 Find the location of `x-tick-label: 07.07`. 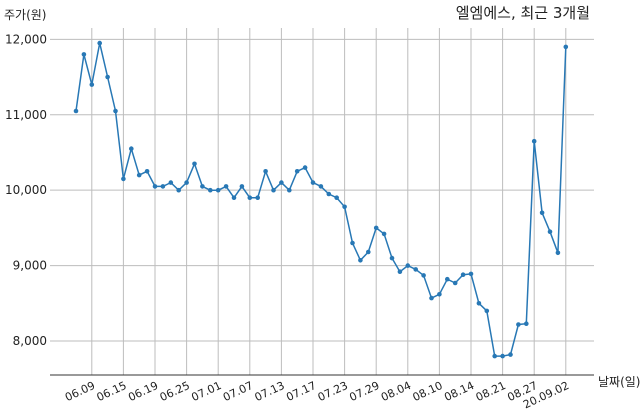

x-tick-label: 07.07 is located at coordinates (238, 391).